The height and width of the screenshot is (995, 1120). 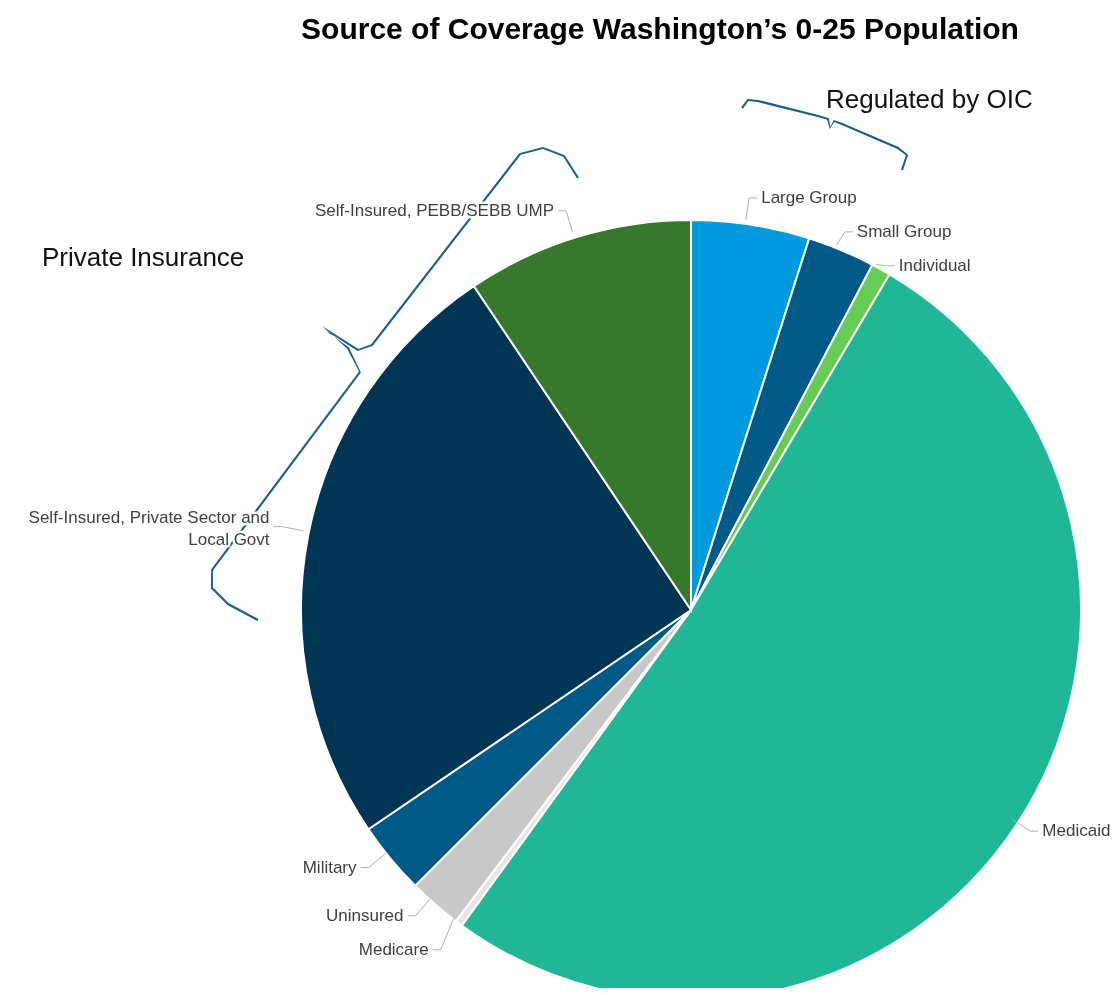 I want to click on slice-label: Large Group, so click(x=809, y=197).